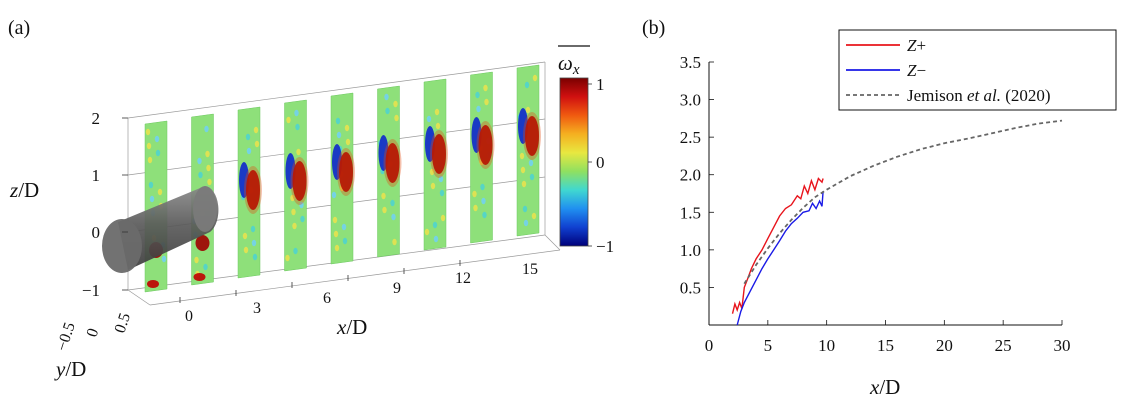 This screenshot has height=405, width=1125. I want to click on x-tick-label: 3, so click(257, 308).